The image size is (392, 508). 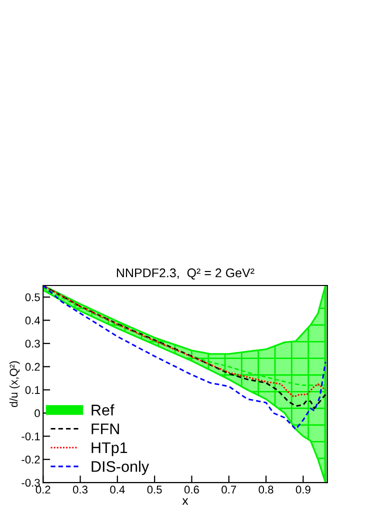 What do you see at coordinates (121, 467) in the screenshot?
I see `legend-label: DIS-only` at bounding box center [121, 467].